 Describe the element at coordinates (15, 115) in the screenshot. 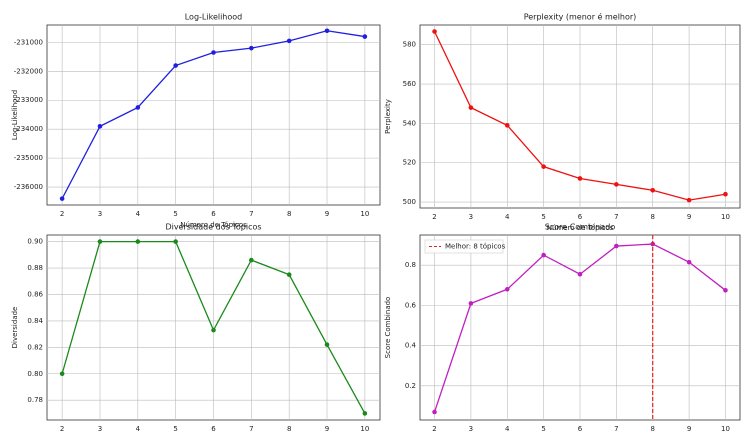

I see `y-axis-label: Log-Likelihood` at that location.